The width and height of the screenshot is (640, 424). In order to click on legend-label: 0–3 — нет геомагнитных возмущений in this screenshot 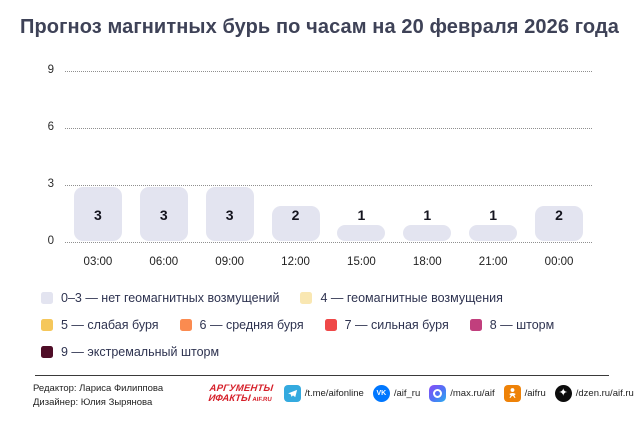, I will do `click(170, 298)`.